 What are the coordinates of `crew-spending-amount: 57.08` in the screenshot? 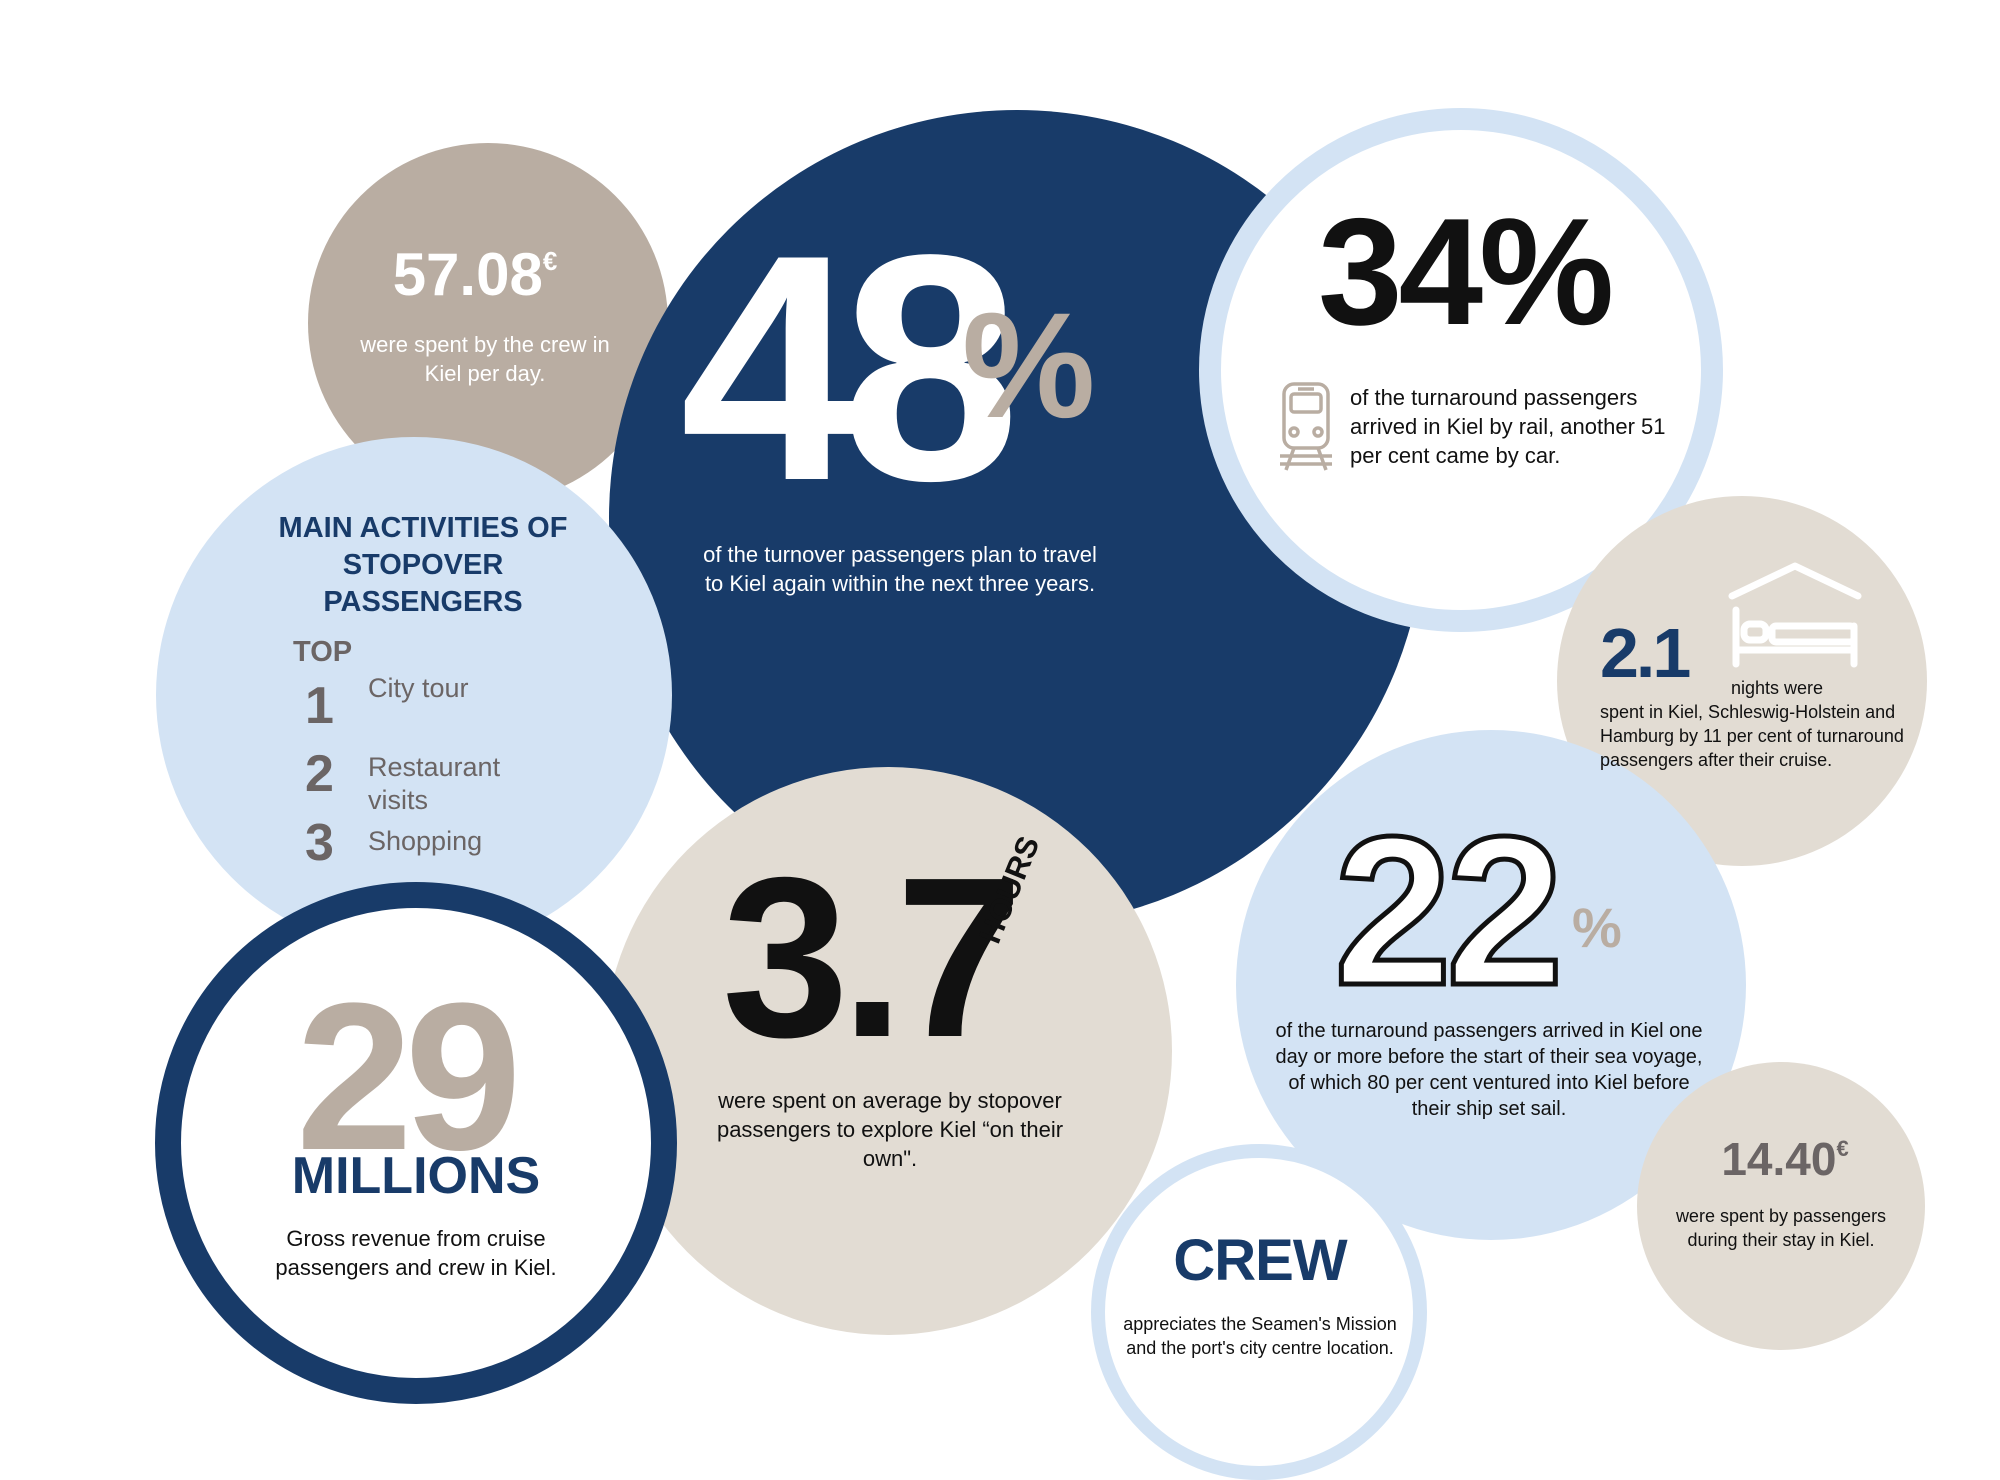 It's located at (467, 274).